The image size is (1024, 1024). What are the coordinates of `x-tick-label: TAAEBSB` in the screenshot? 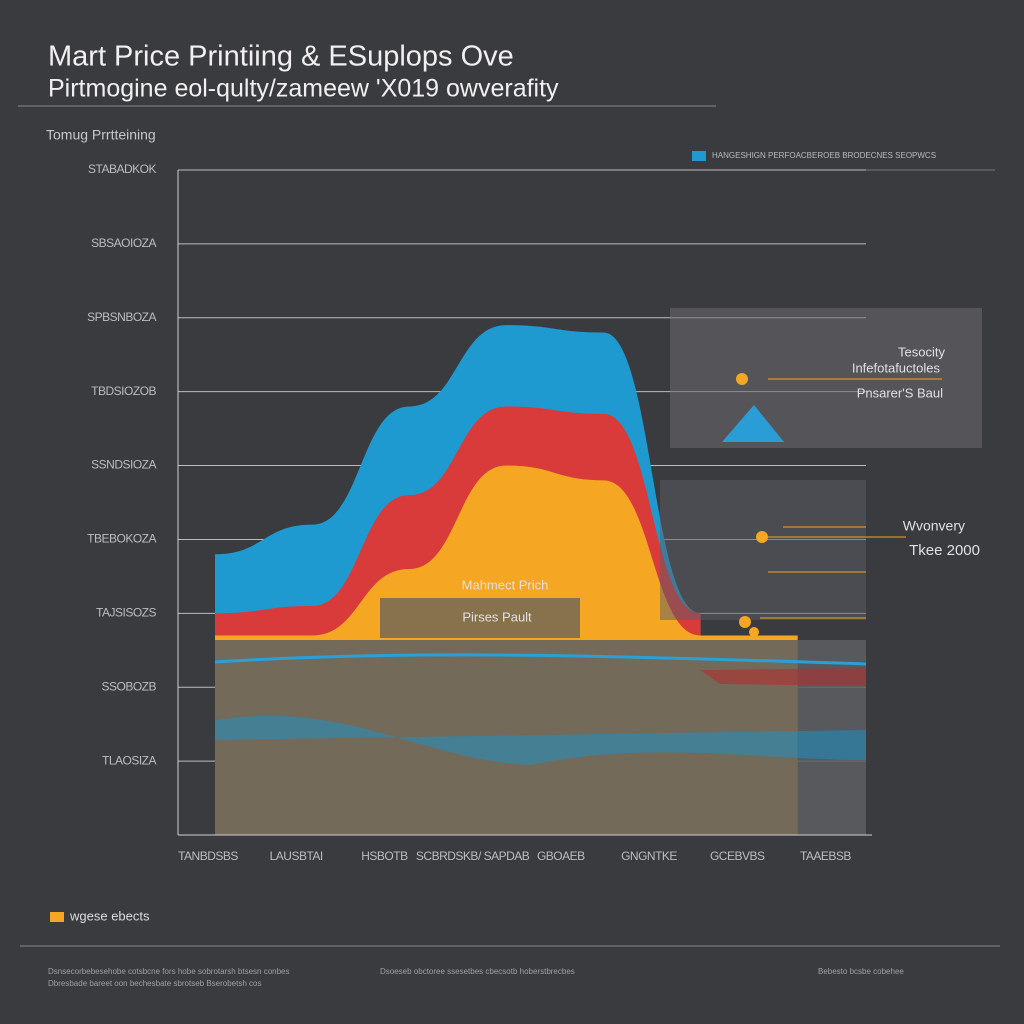 It's located at (825, 856).